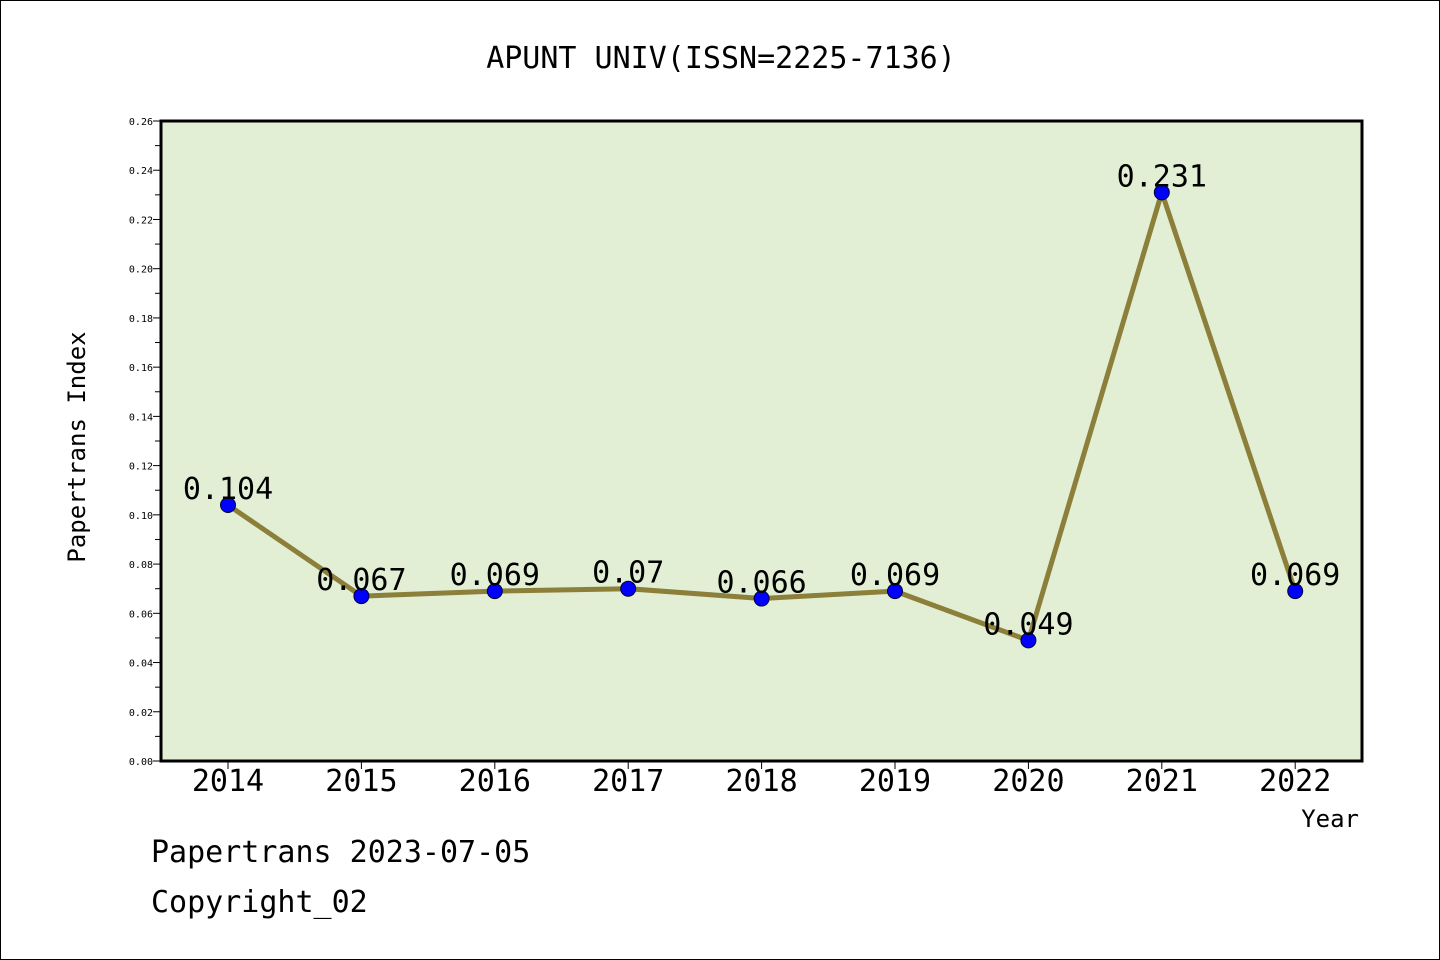 This screenshot has height=960, width=1440. Describe the element at coordinates (495, 781) in the screenshot. I see `x-tick-label: 2016` at that location.